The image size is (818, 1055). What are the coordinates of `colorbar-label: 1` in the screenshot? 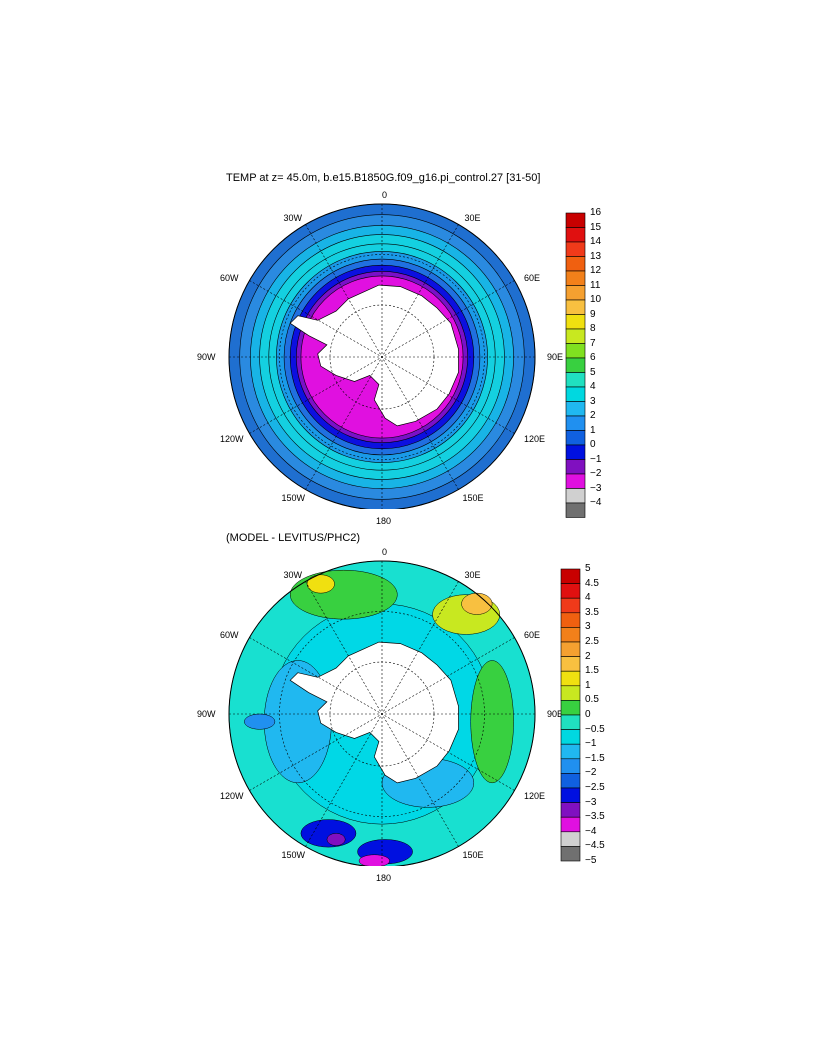 It's located at (593, 430).